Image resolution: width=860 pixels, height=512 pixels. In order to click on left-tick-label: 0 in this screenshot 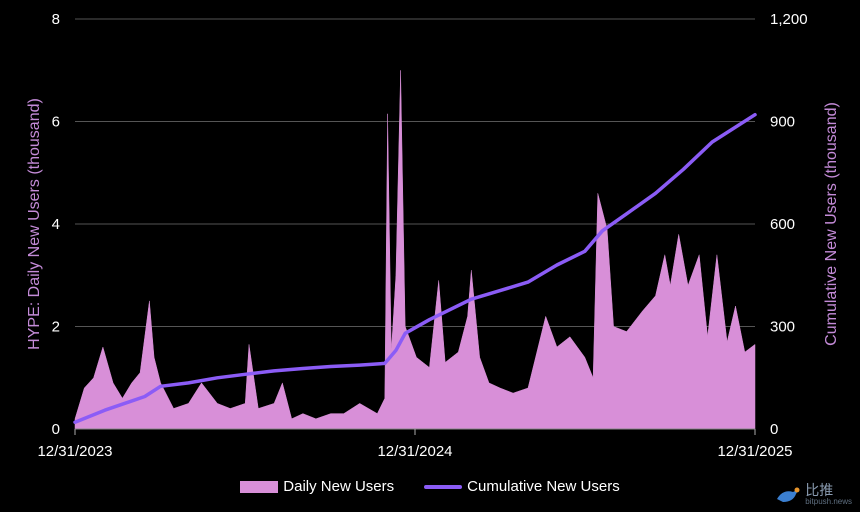, I will do `click(56, 429)`.